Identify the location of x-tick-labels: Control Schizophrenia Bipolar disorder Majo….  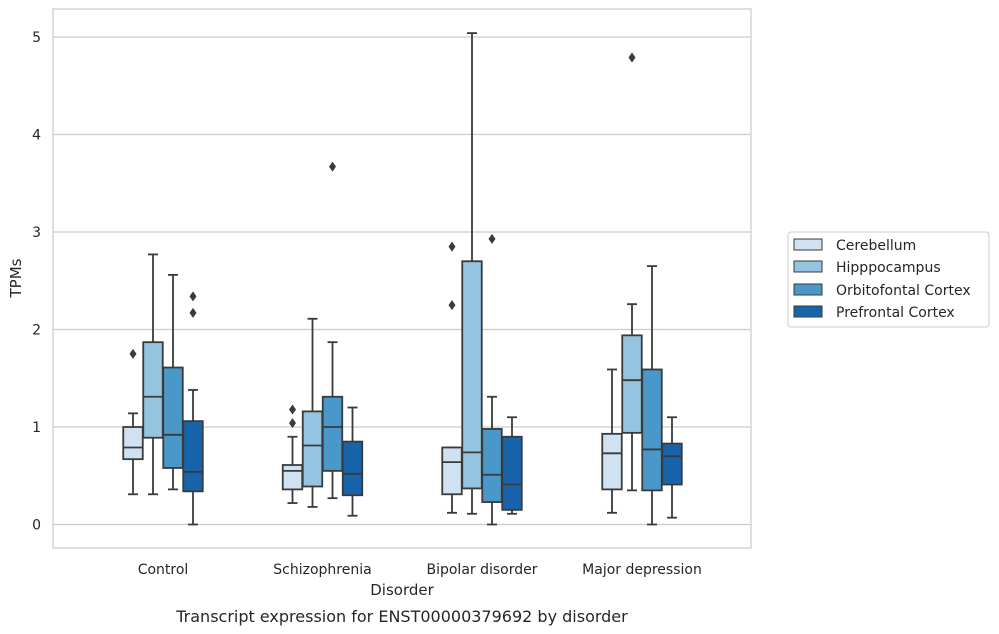
(420, 570).